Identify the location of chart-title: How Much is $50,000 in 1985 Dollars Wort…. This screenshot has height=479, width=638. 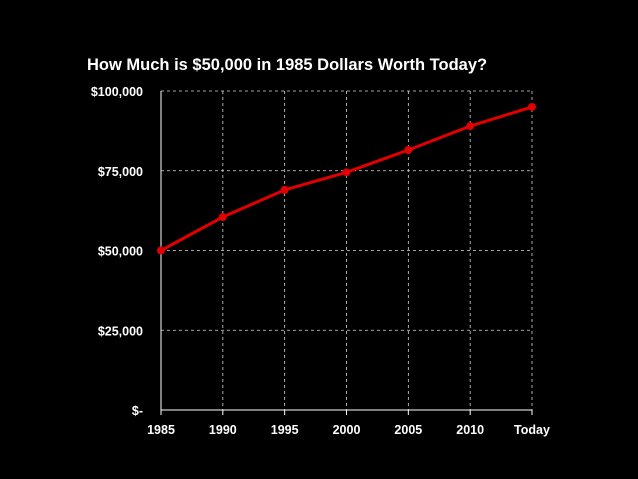
(287, 65).